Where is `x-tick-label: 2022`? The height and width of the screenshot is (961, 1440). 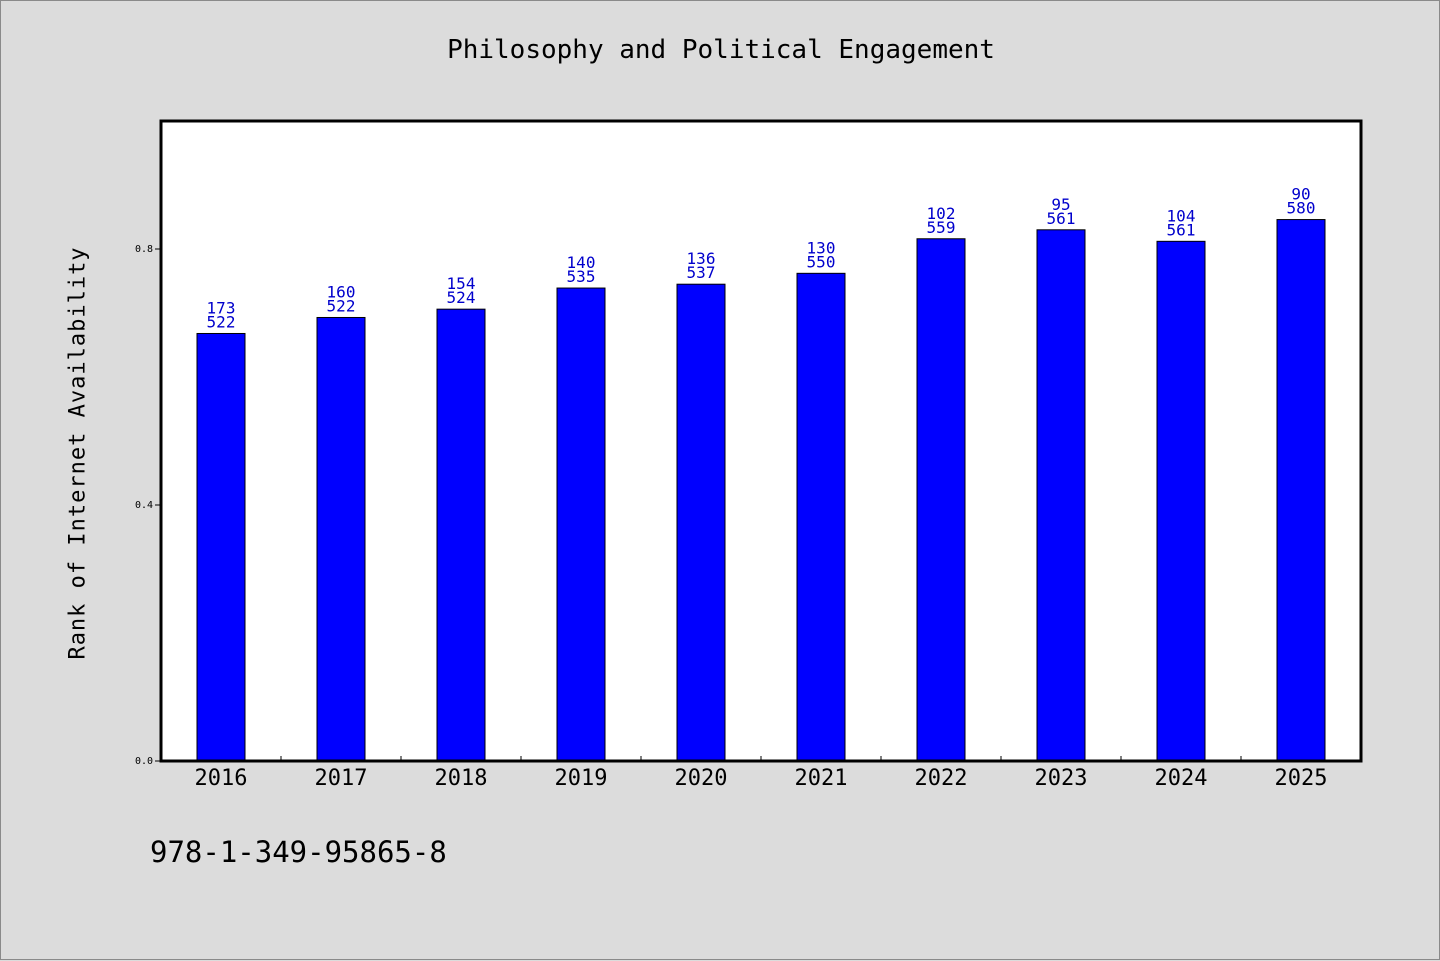 x-tick-label: 2022 is located at coordinates (941, 778).